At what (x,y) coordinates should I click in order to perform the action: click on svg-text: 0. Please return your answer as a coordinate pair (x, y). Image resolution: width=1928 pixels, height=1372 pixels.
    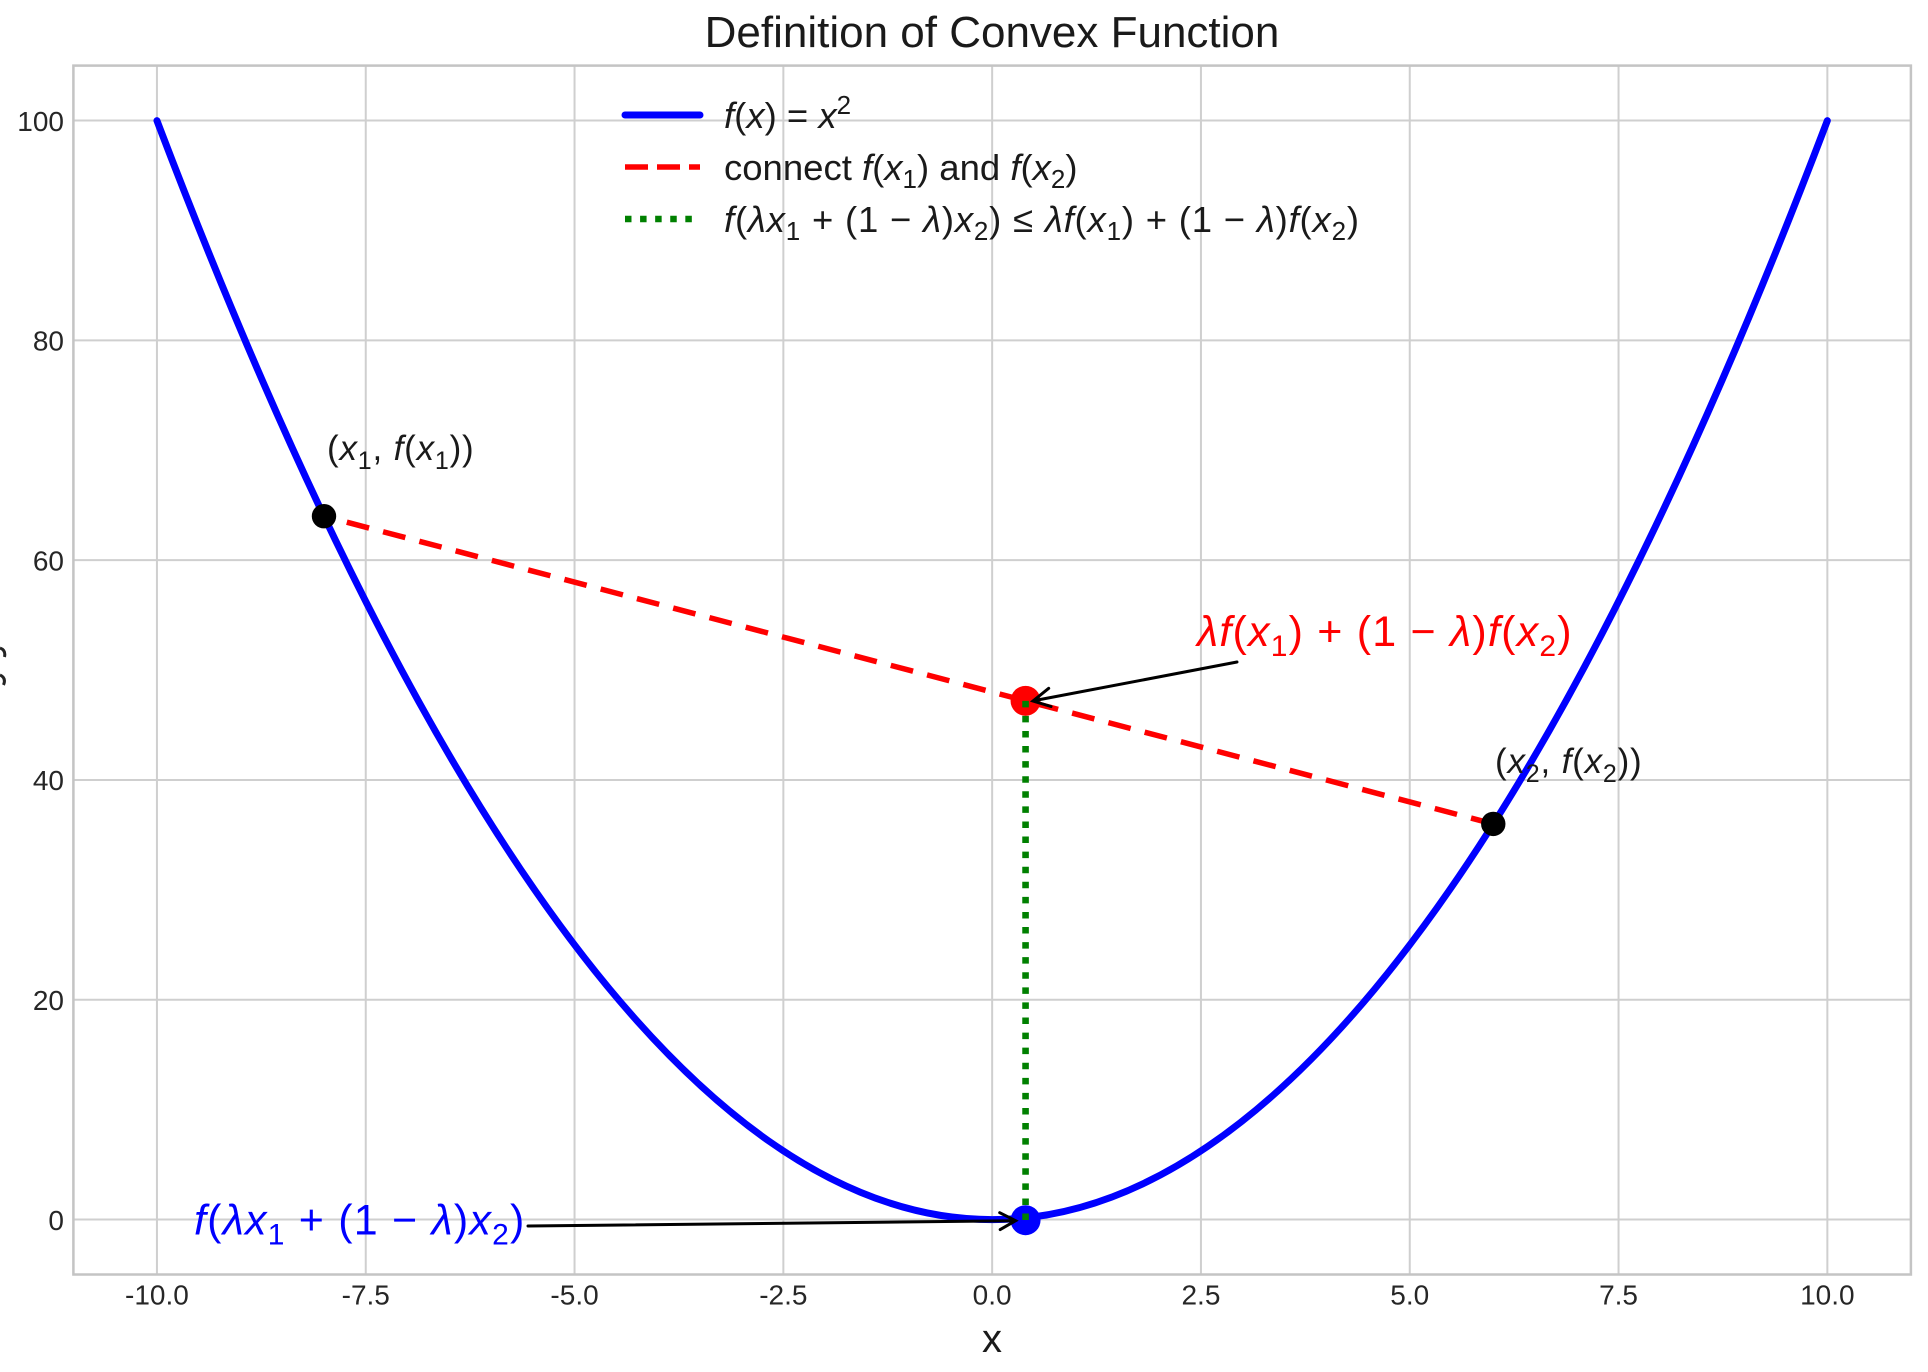
    Looking at the image, I should click on (56, 1220).